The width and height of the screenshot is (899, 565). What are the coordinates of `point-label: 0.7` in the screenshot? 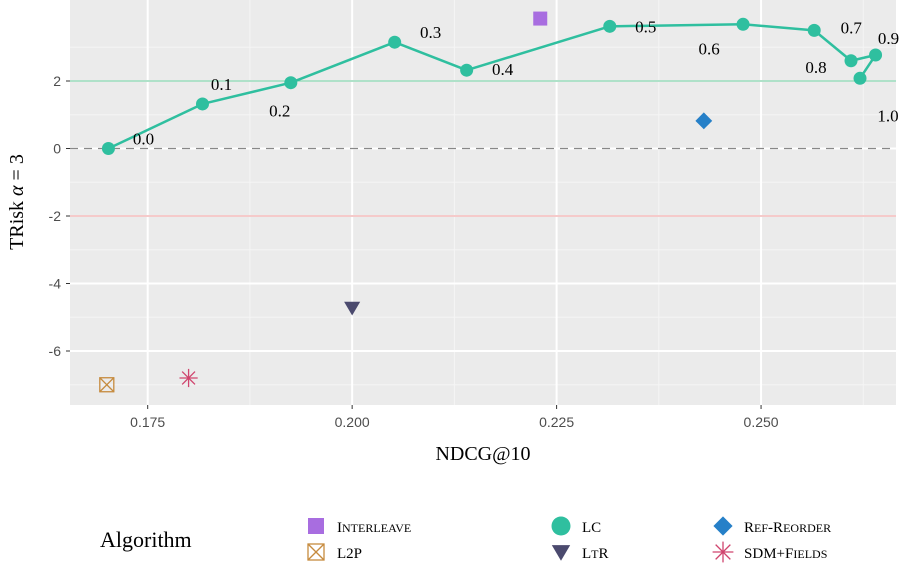 It's located at (852, 27).